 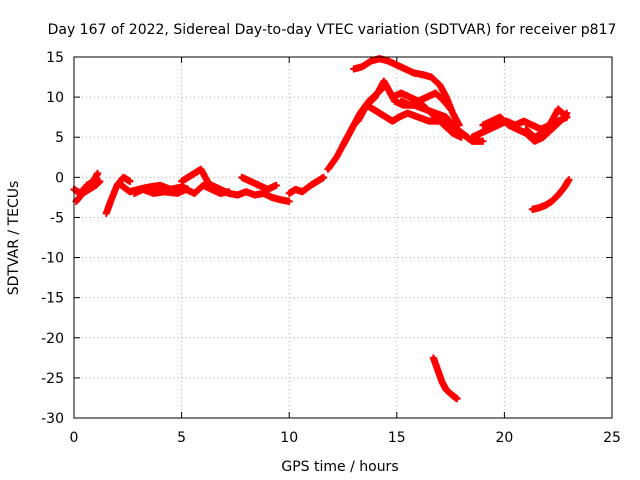 I want to click on x-tick-label: 15, so click(x=397, y=438).